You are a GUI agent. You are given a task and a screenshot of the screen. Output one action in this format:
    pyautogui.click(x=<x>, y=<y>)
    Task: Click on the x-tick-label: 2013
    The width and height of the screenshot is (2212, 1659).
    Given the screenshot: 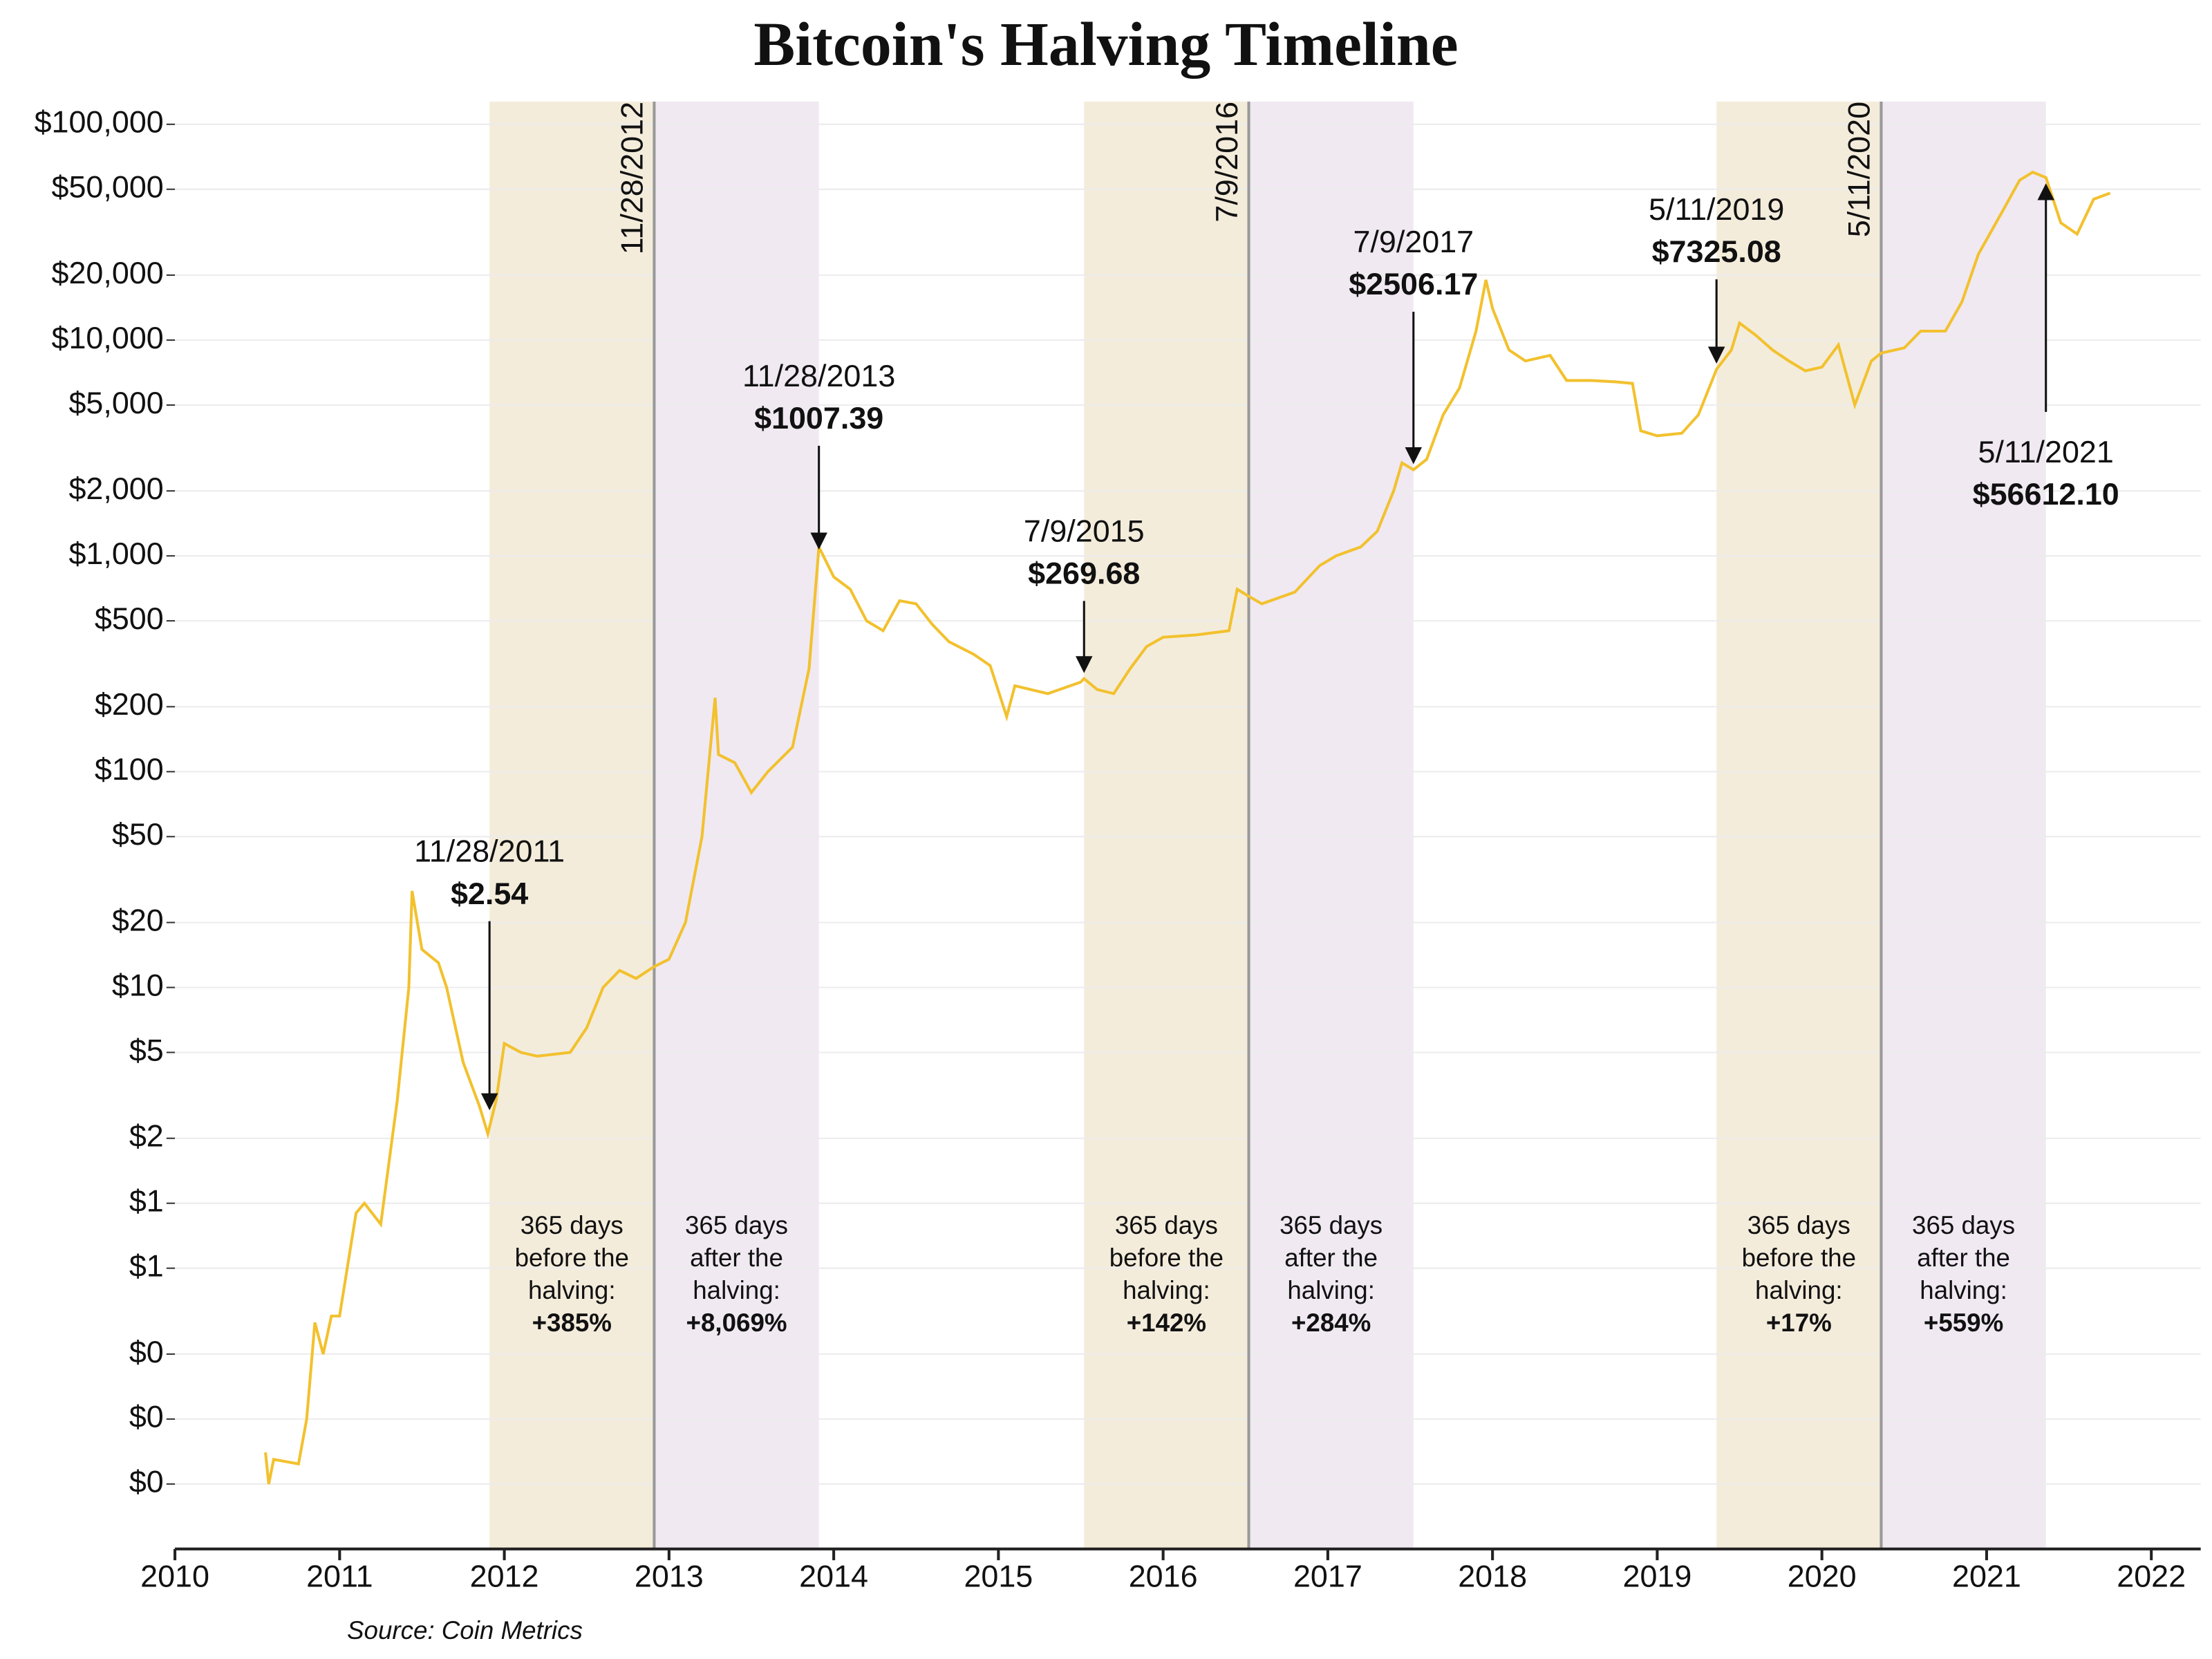 What is the action you would take?
    pyautogui.click(x=670, y=1577)
    